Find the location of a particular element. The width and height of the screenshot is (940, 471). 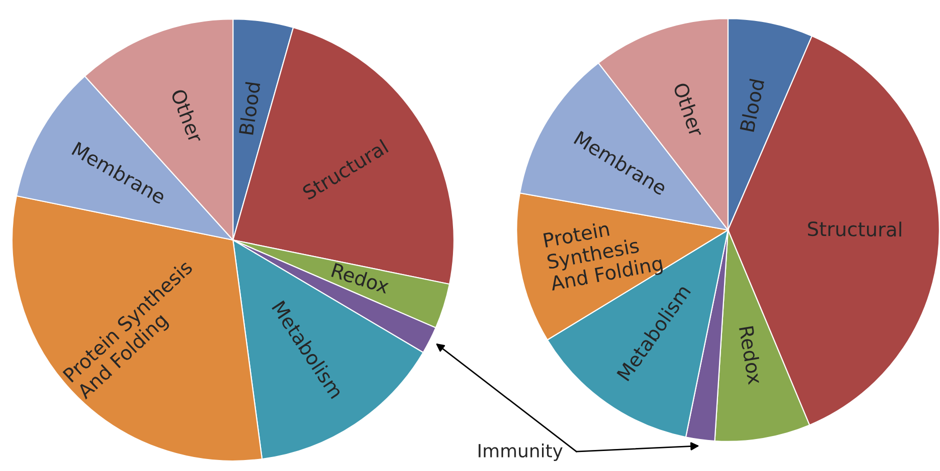

slice-label: Structural is located at coordinates (855, 229).